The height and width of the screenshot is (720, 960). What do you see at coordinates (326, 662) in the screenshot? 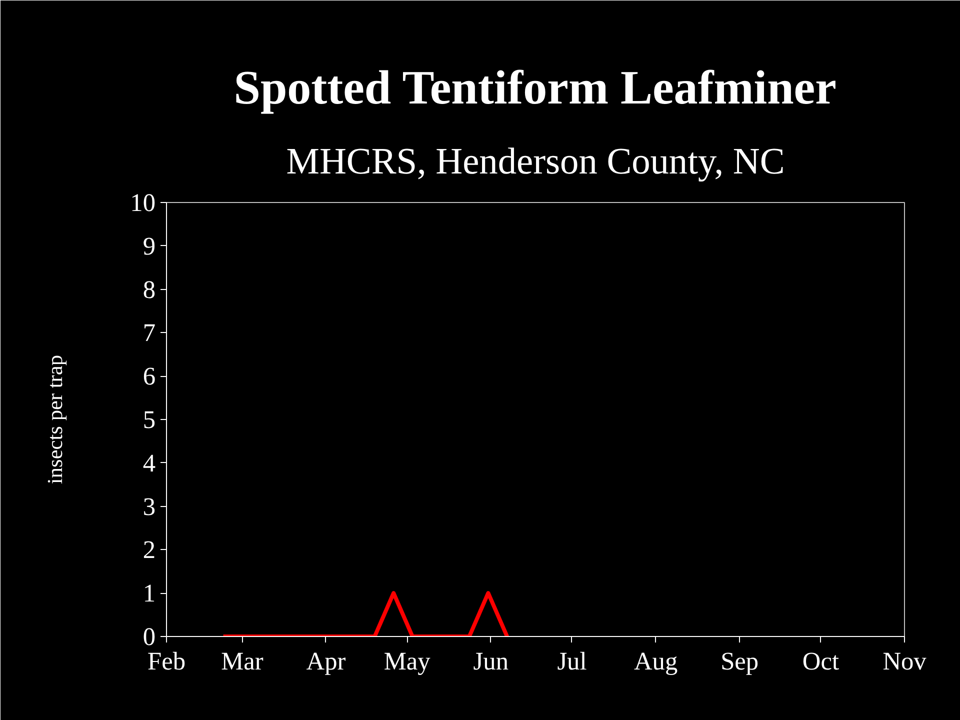
I see `x-tick-label: Apr` at bounding box center [326, 662].